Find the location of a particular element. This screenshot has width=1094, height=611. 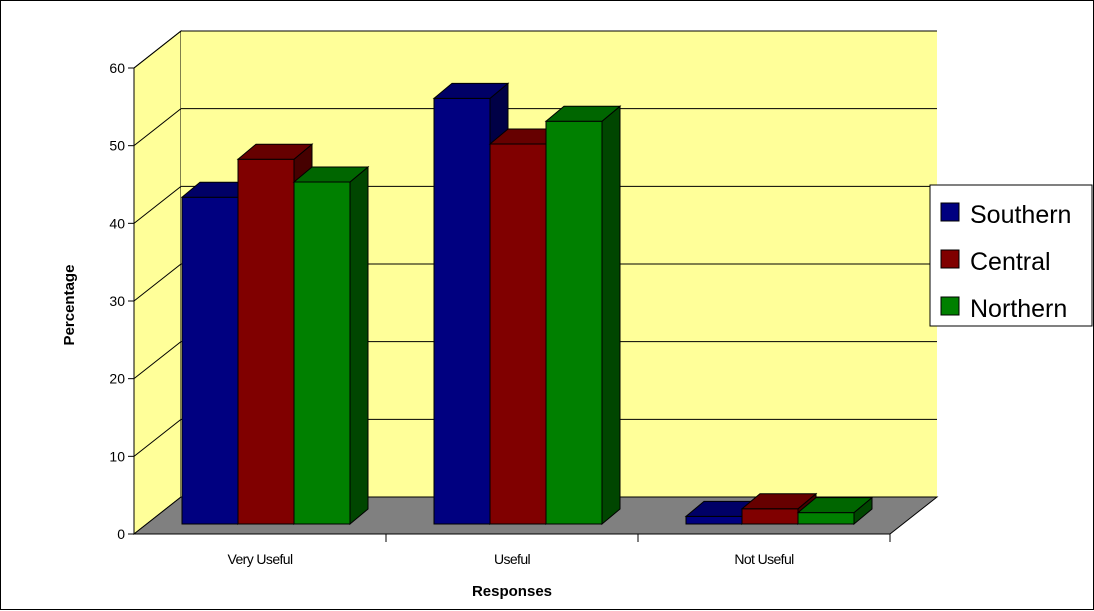

legend-swatch-northern is located at coordinates (950, 306).